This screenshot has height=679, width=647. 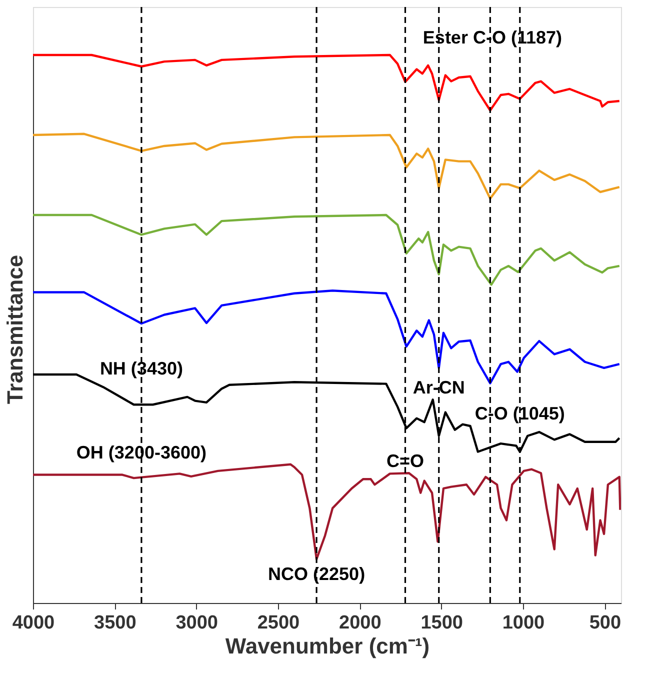 I want to click on x-tick-label: 1000, so click(x=523, y=623).